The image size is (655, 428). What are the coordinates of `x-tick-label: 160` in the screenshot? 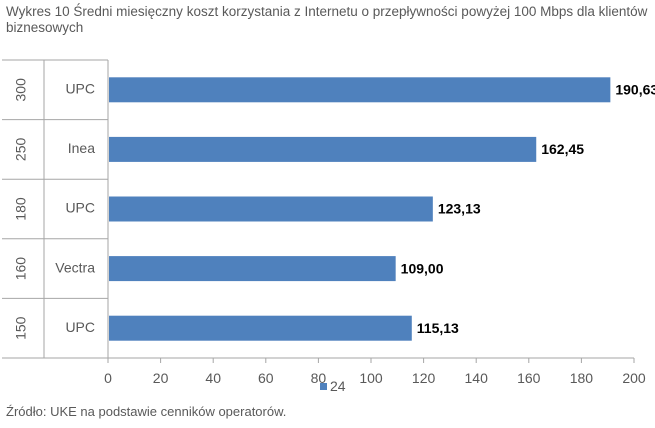 It's located at (529, 378).